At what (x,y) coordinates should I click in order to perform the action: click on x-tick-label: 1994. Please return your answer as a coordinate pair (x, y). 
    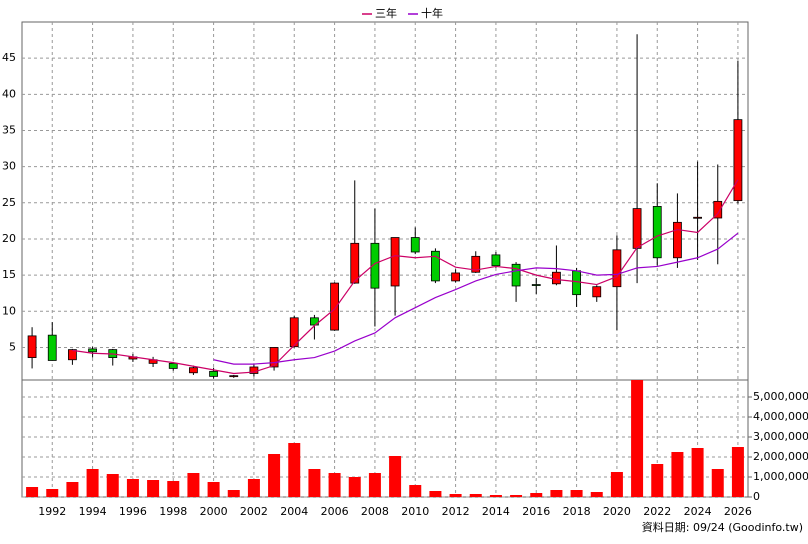
    Looking at the image, I should click on (93, 511).